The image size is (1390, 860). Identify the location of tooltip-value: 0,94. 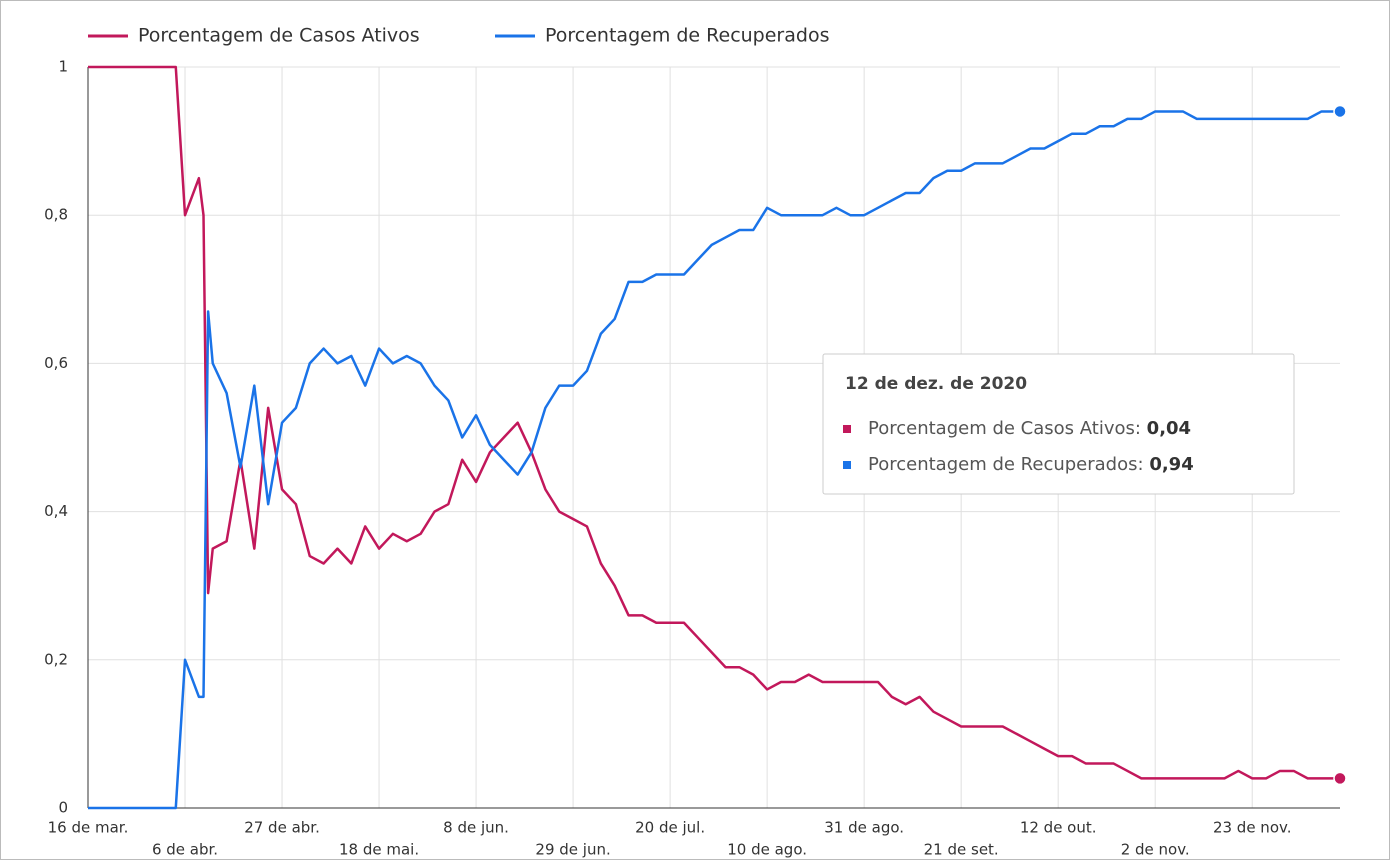
(1171, 464).